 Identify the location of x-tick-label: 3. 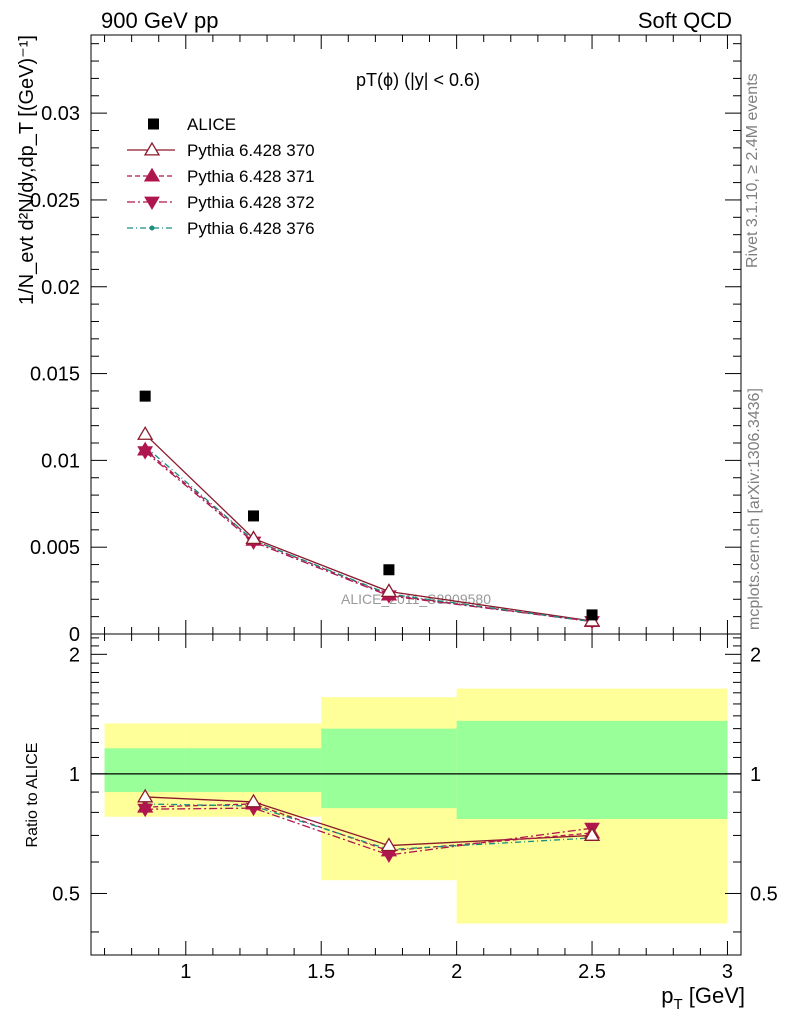
(727, 972).